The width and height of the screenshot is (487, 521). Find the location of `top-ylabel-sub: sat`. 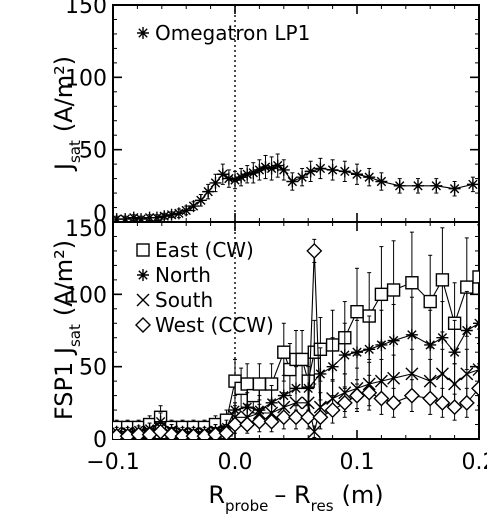

top-ylabel-sub: sat is located at coordinates (75, 151).